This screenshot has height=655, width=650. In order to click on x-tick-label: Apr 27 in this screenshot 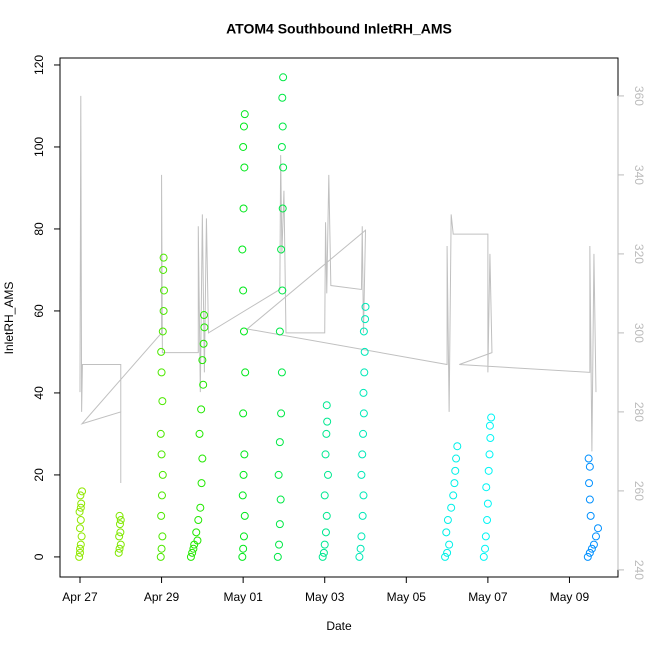, I will do `click(80, 597)`.